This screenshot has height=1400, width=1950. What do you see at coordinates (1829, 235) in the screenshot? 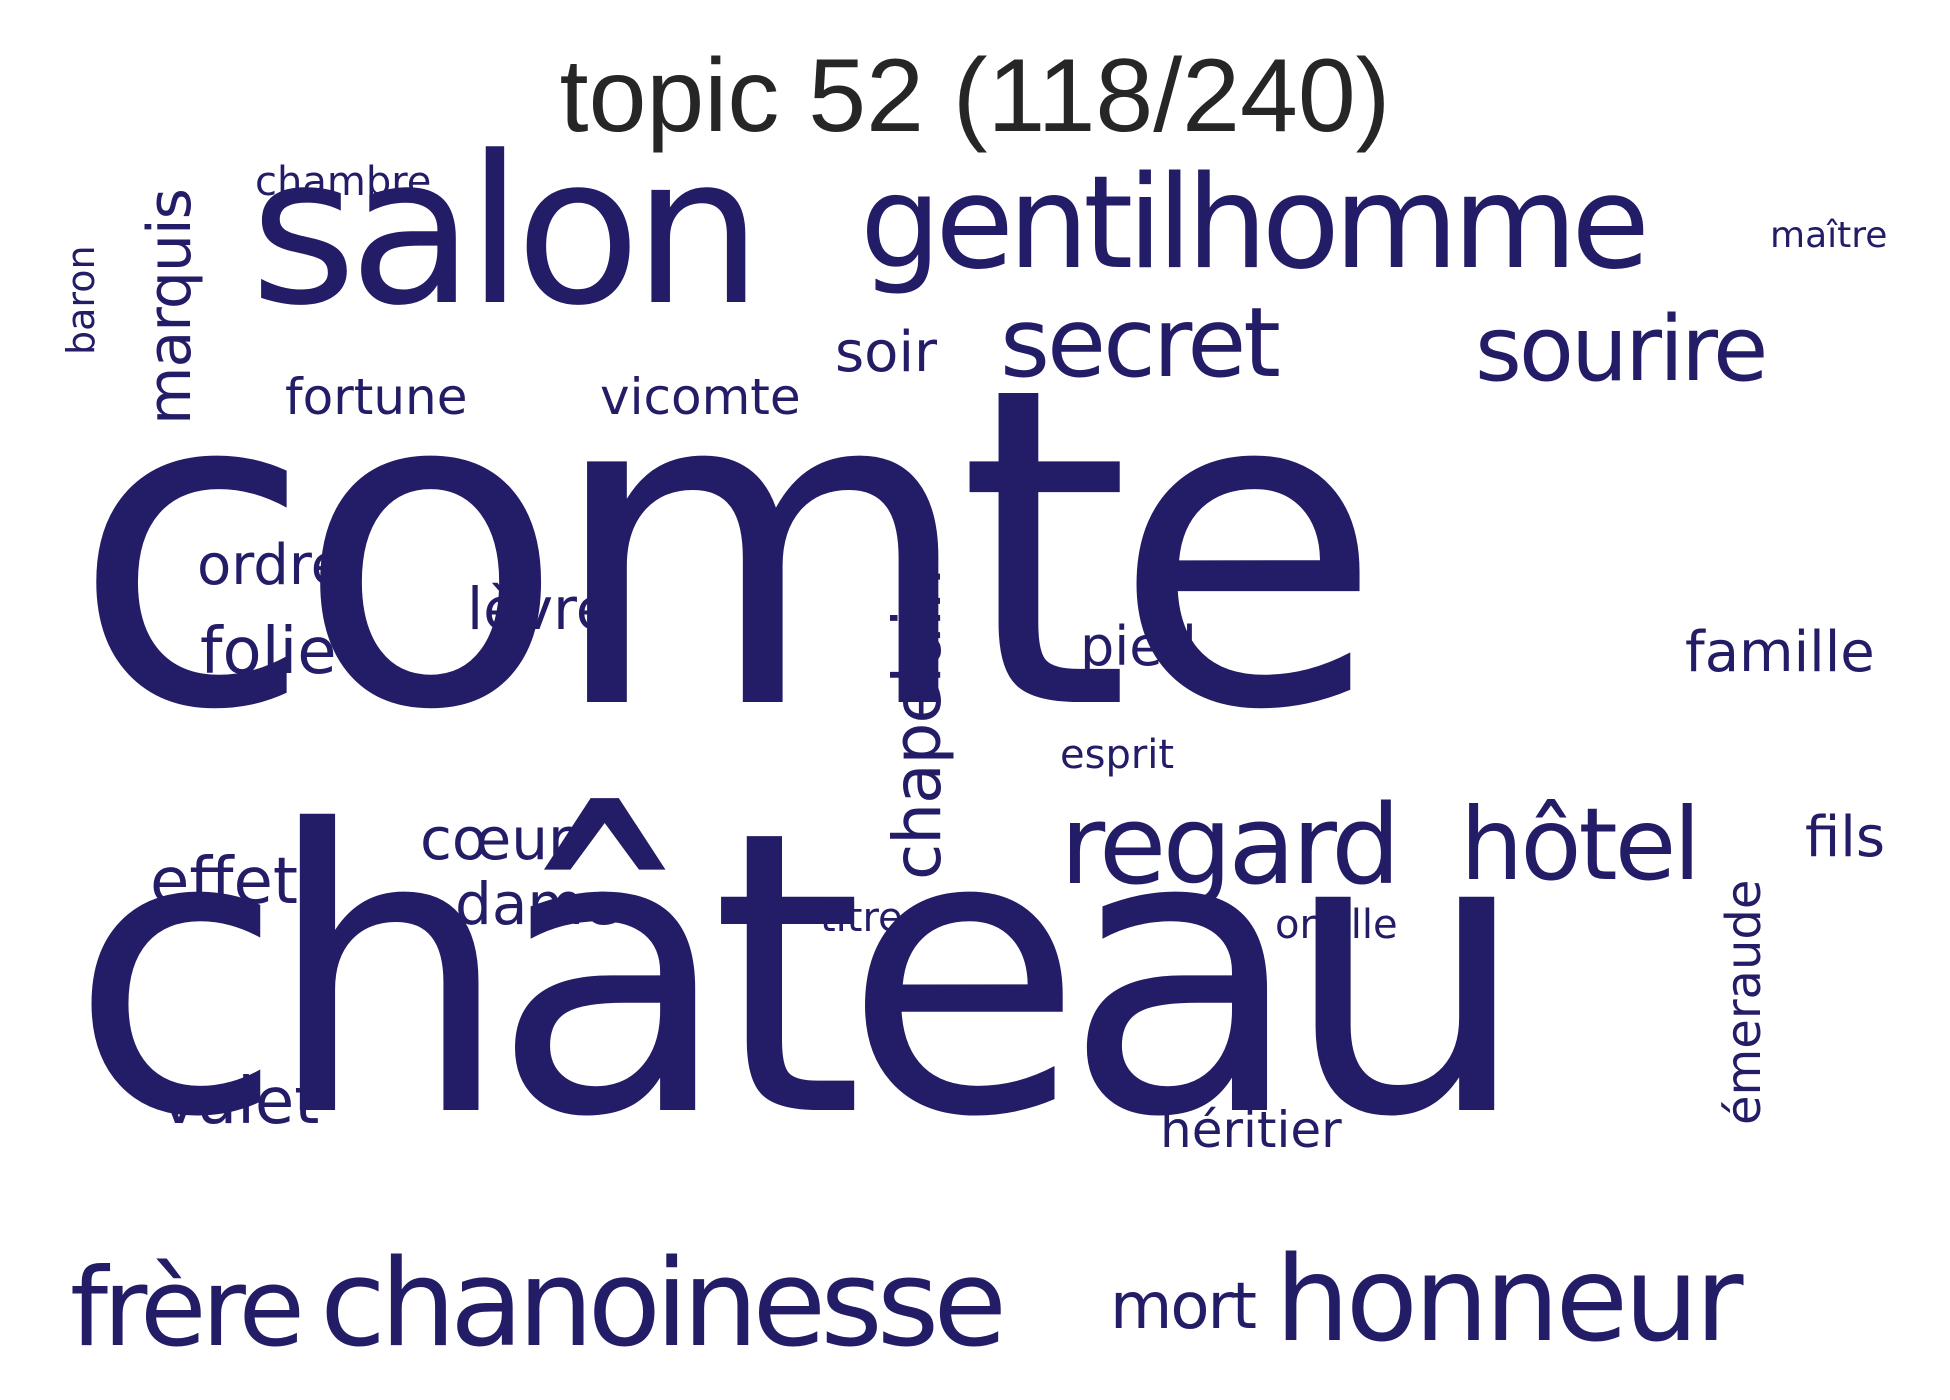
I see `word-maitre: maître` at bounding box center [1829, 235].